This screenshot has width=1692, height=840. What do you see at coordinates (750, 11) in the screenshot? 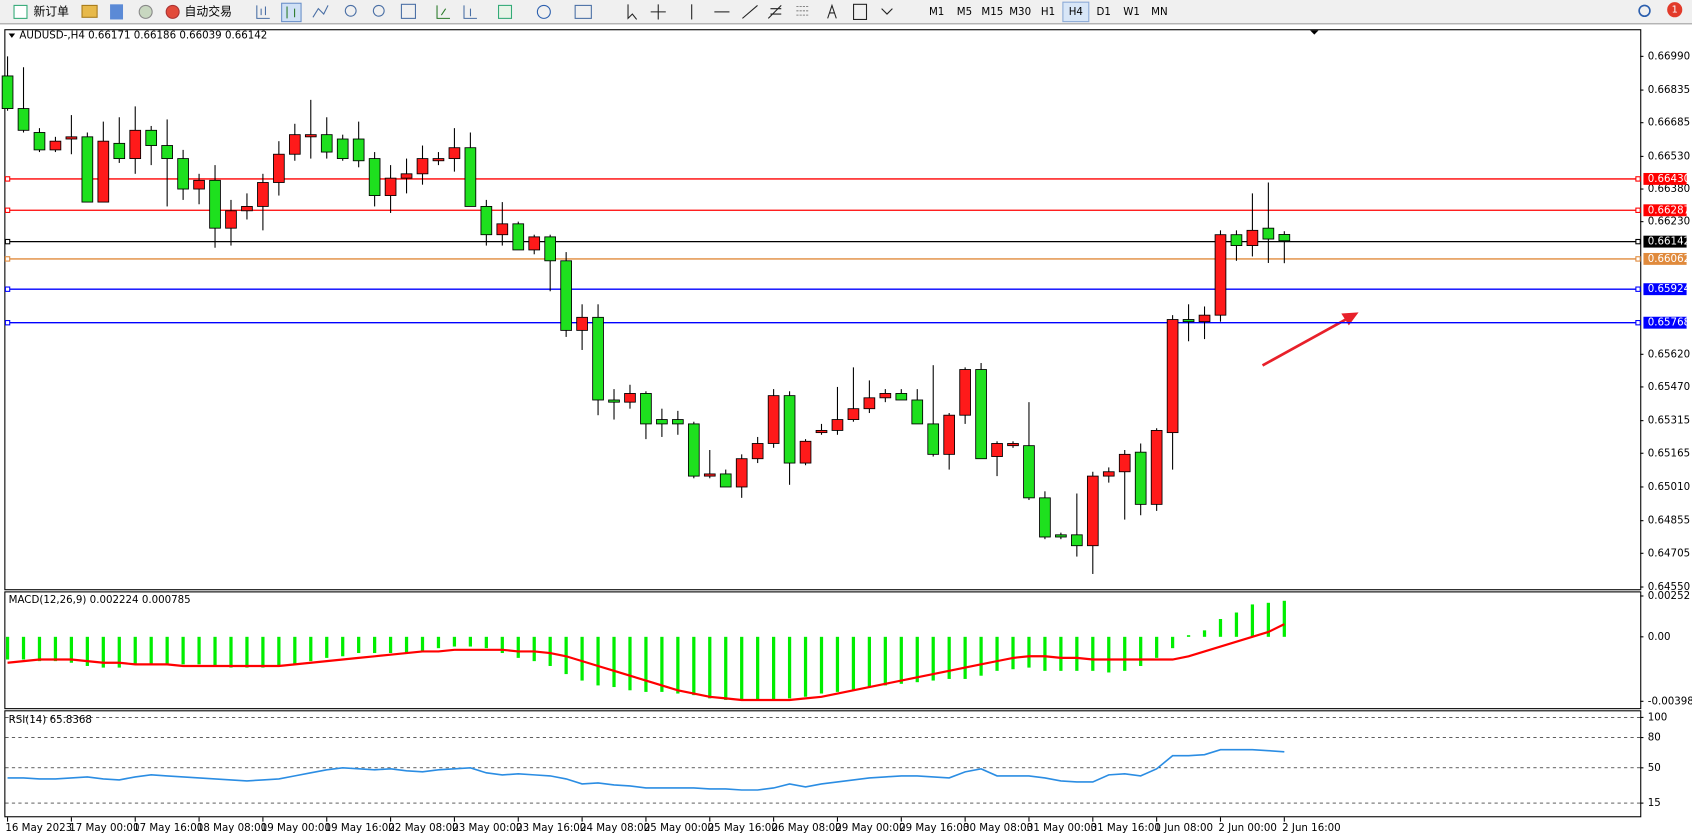
I see `trendline-icon` at bounding box center [750, 11].